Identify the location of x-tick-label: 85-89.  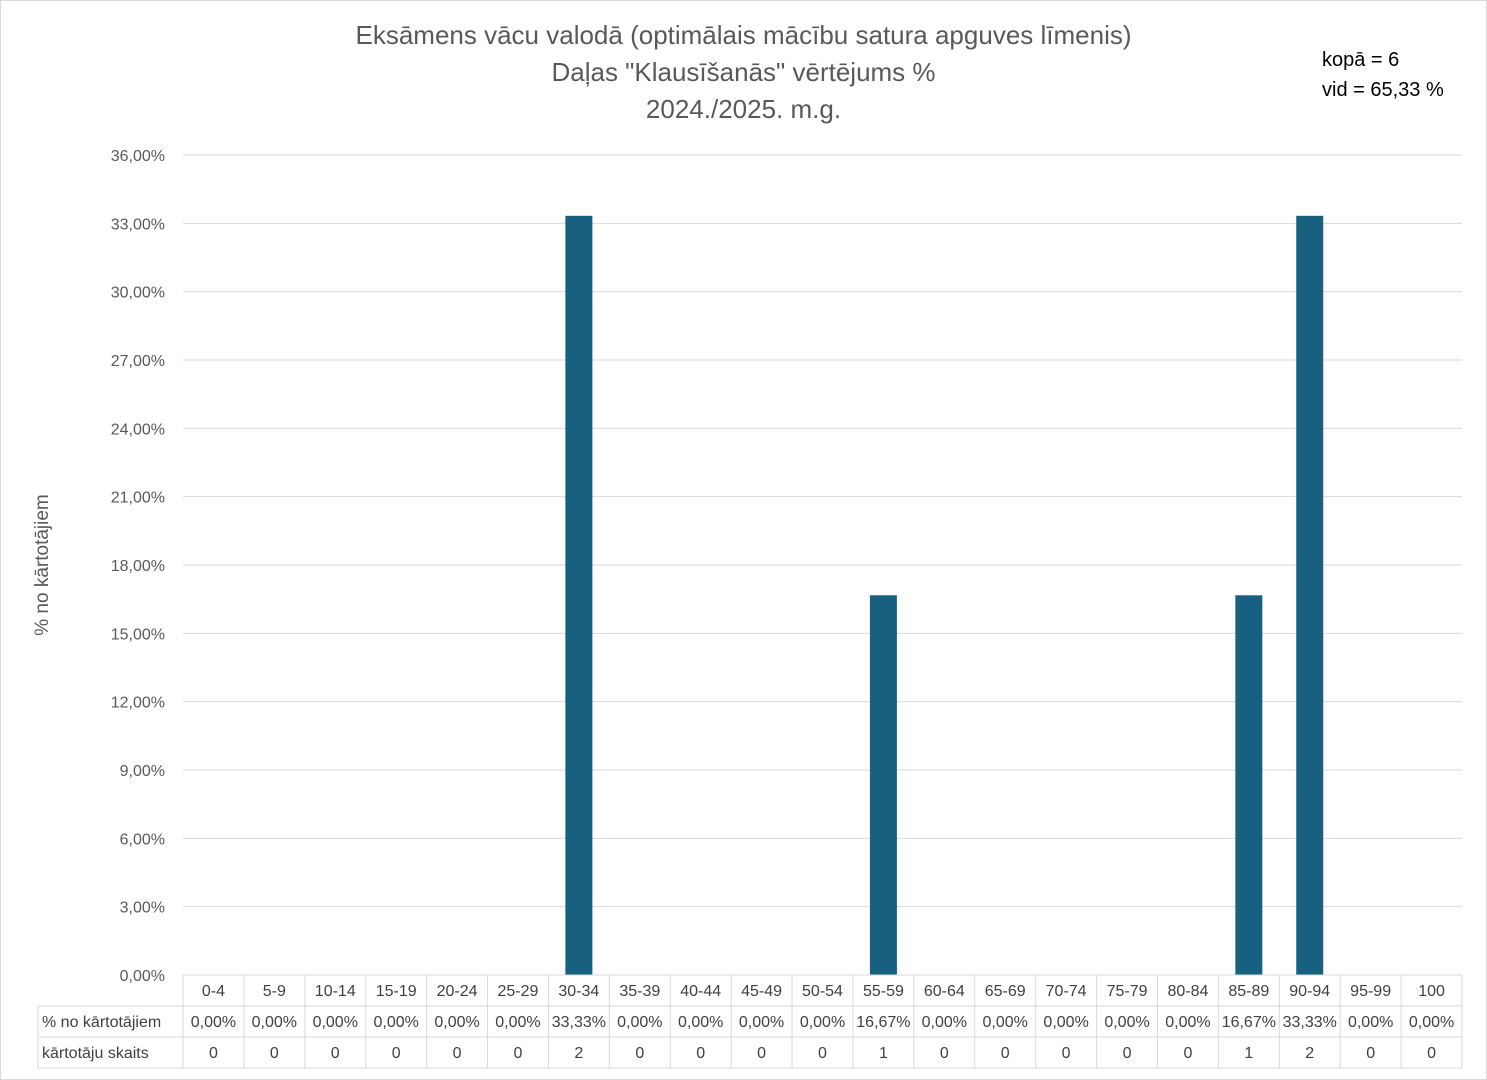
(1248, 991).